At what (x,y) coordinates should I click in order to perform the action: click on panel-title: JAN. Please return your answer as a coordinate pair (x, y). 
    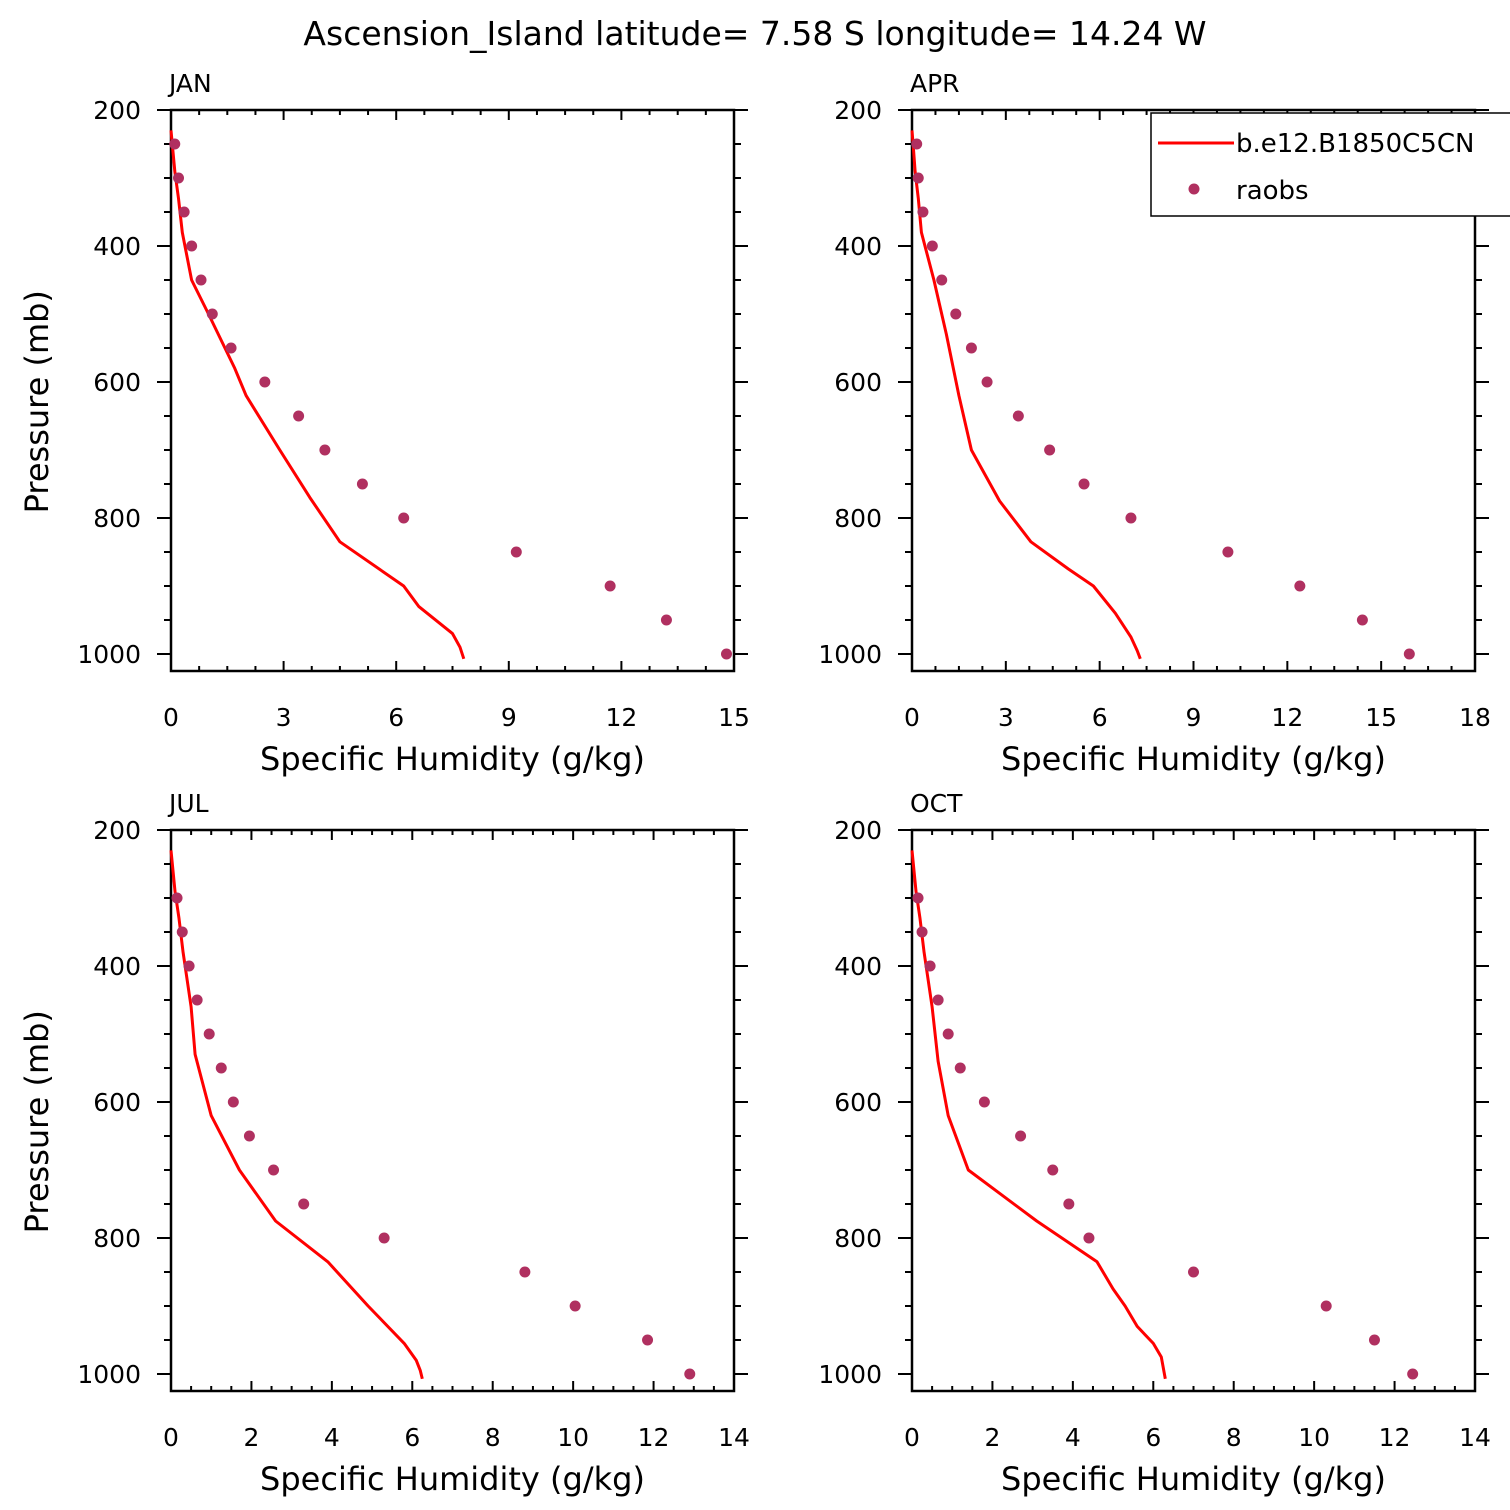
    Looking at the image, I should click on (189, 83).